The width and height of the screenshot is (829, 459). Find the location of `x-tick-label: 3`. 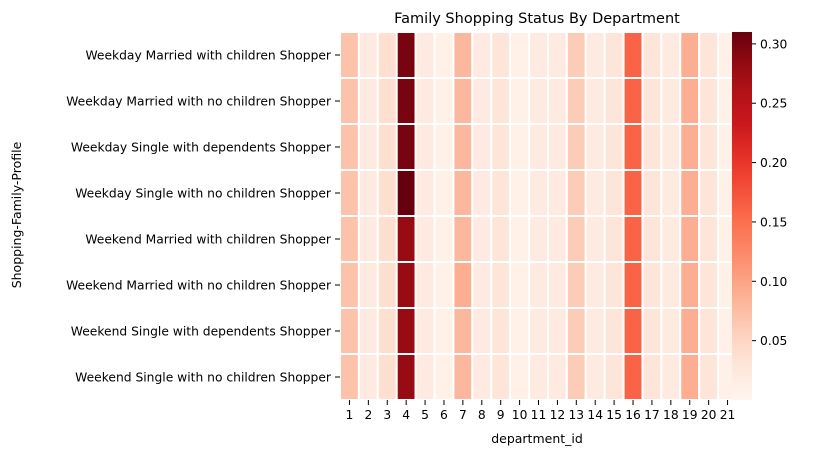

x-tick-label: 3 is located at coordinates (387, 415).